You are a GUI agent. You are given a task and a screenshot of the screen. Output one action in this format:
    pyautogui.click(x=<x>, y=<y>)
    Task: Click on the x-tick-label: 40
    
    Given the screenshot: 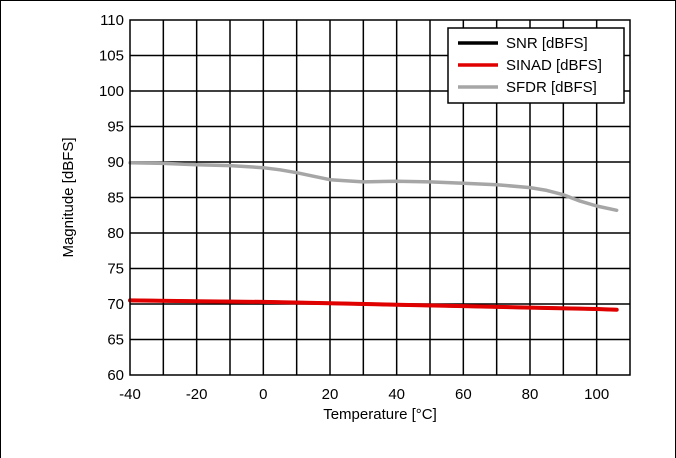 What is the action you would take?
    pyautogui.click(x=396, y=394)
    